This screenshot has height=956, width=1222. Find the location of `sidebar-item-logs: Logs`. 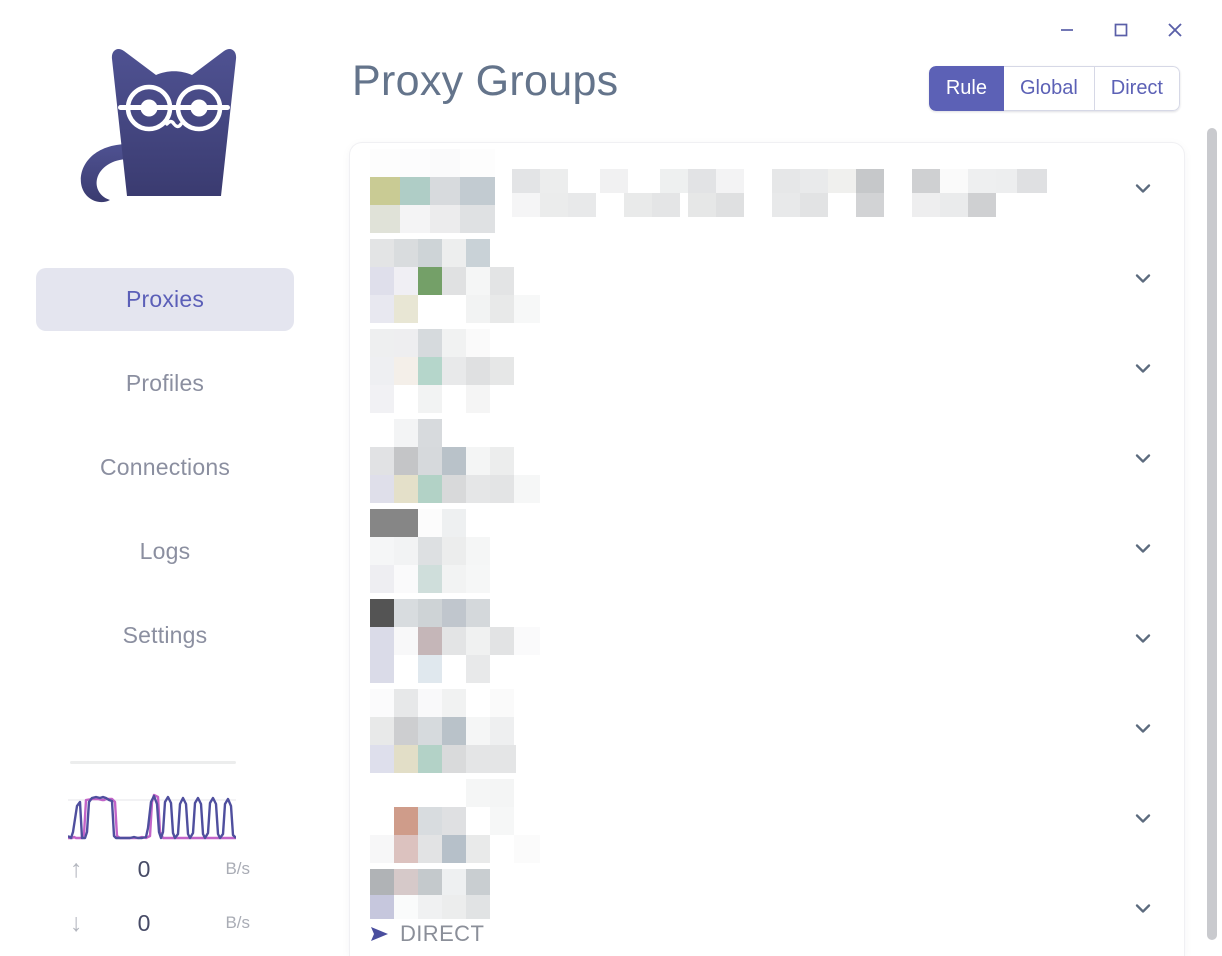

sidebar-item-logs: Logs is located at coordinates (165, 551).